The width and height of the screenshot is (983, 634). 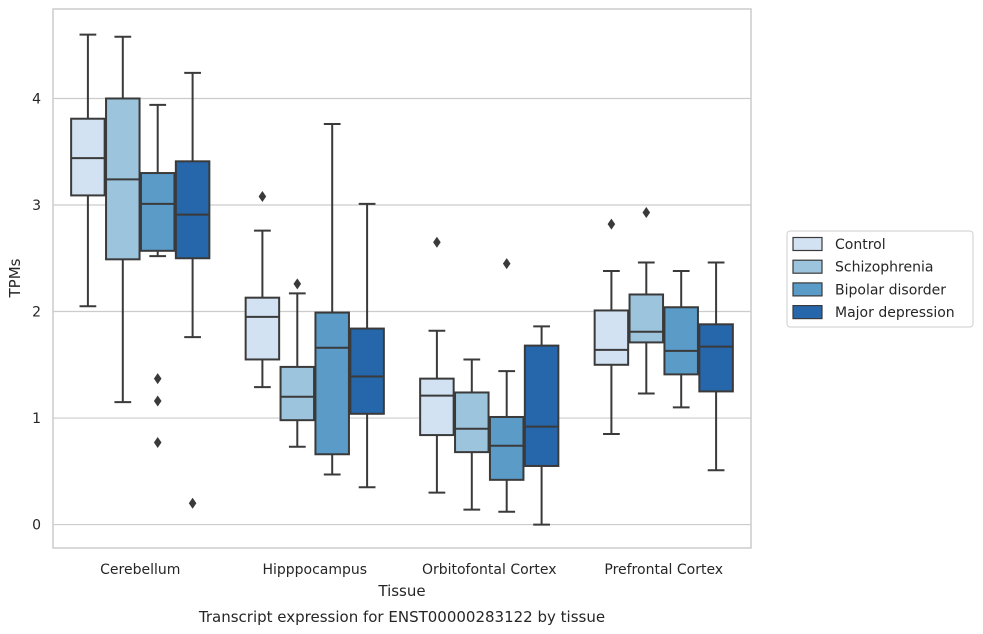 I want to click on legend-label: Major depression, so click(x=895, y=313).